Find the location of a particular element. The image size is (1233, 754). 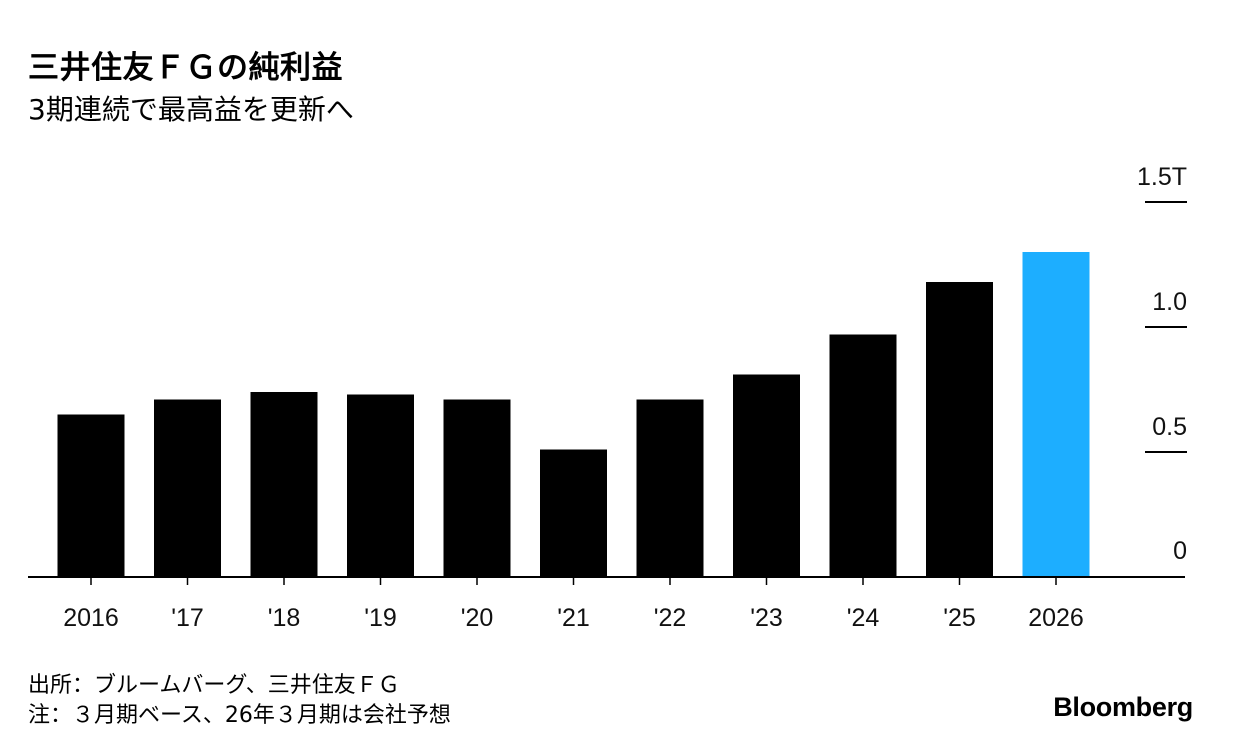

x-tick-label: '22 is located at coordinates (670, 618).